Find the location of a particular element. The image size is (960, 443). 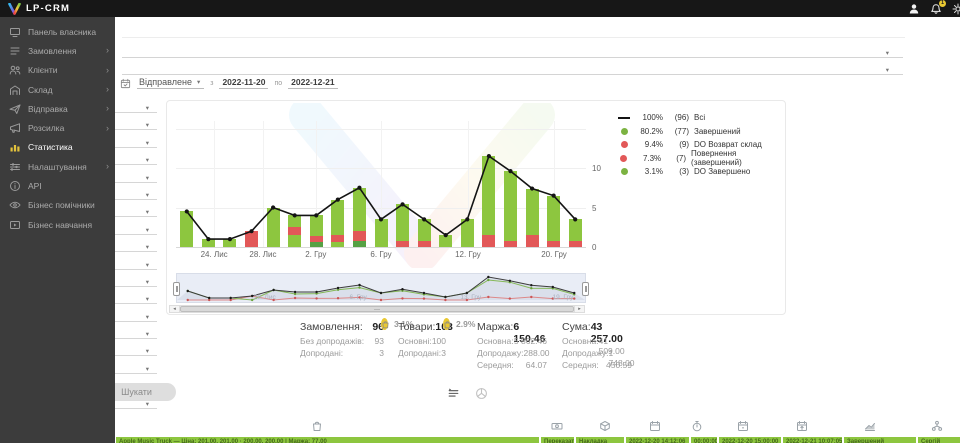

column-header-banknote-icon is located at coordinates (557, 426).